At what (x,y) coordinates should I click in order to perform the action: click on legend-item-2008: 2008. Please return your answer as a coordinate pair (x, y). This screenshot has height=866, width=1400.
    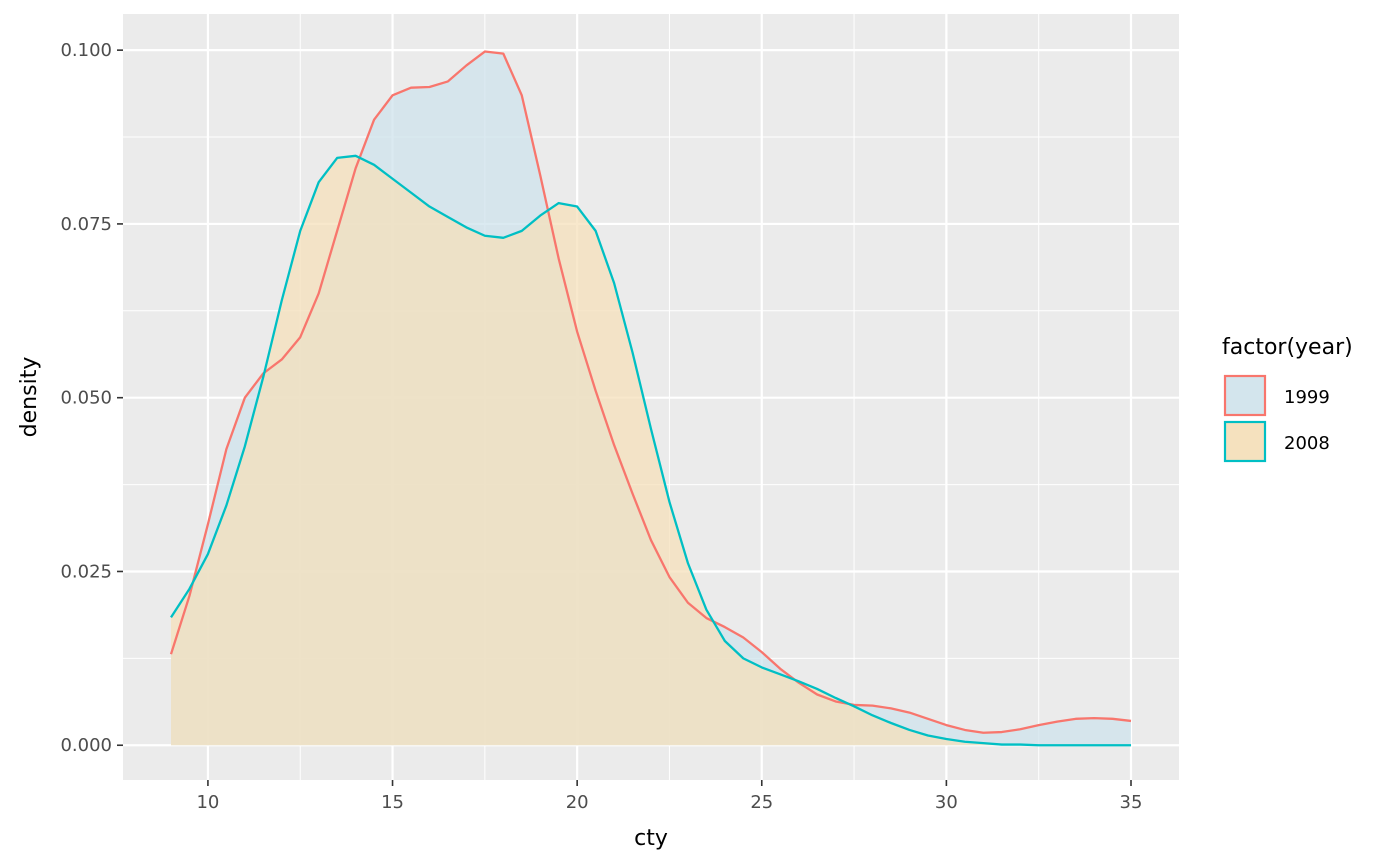
    Looking at the image, I should click on (1276, 441).